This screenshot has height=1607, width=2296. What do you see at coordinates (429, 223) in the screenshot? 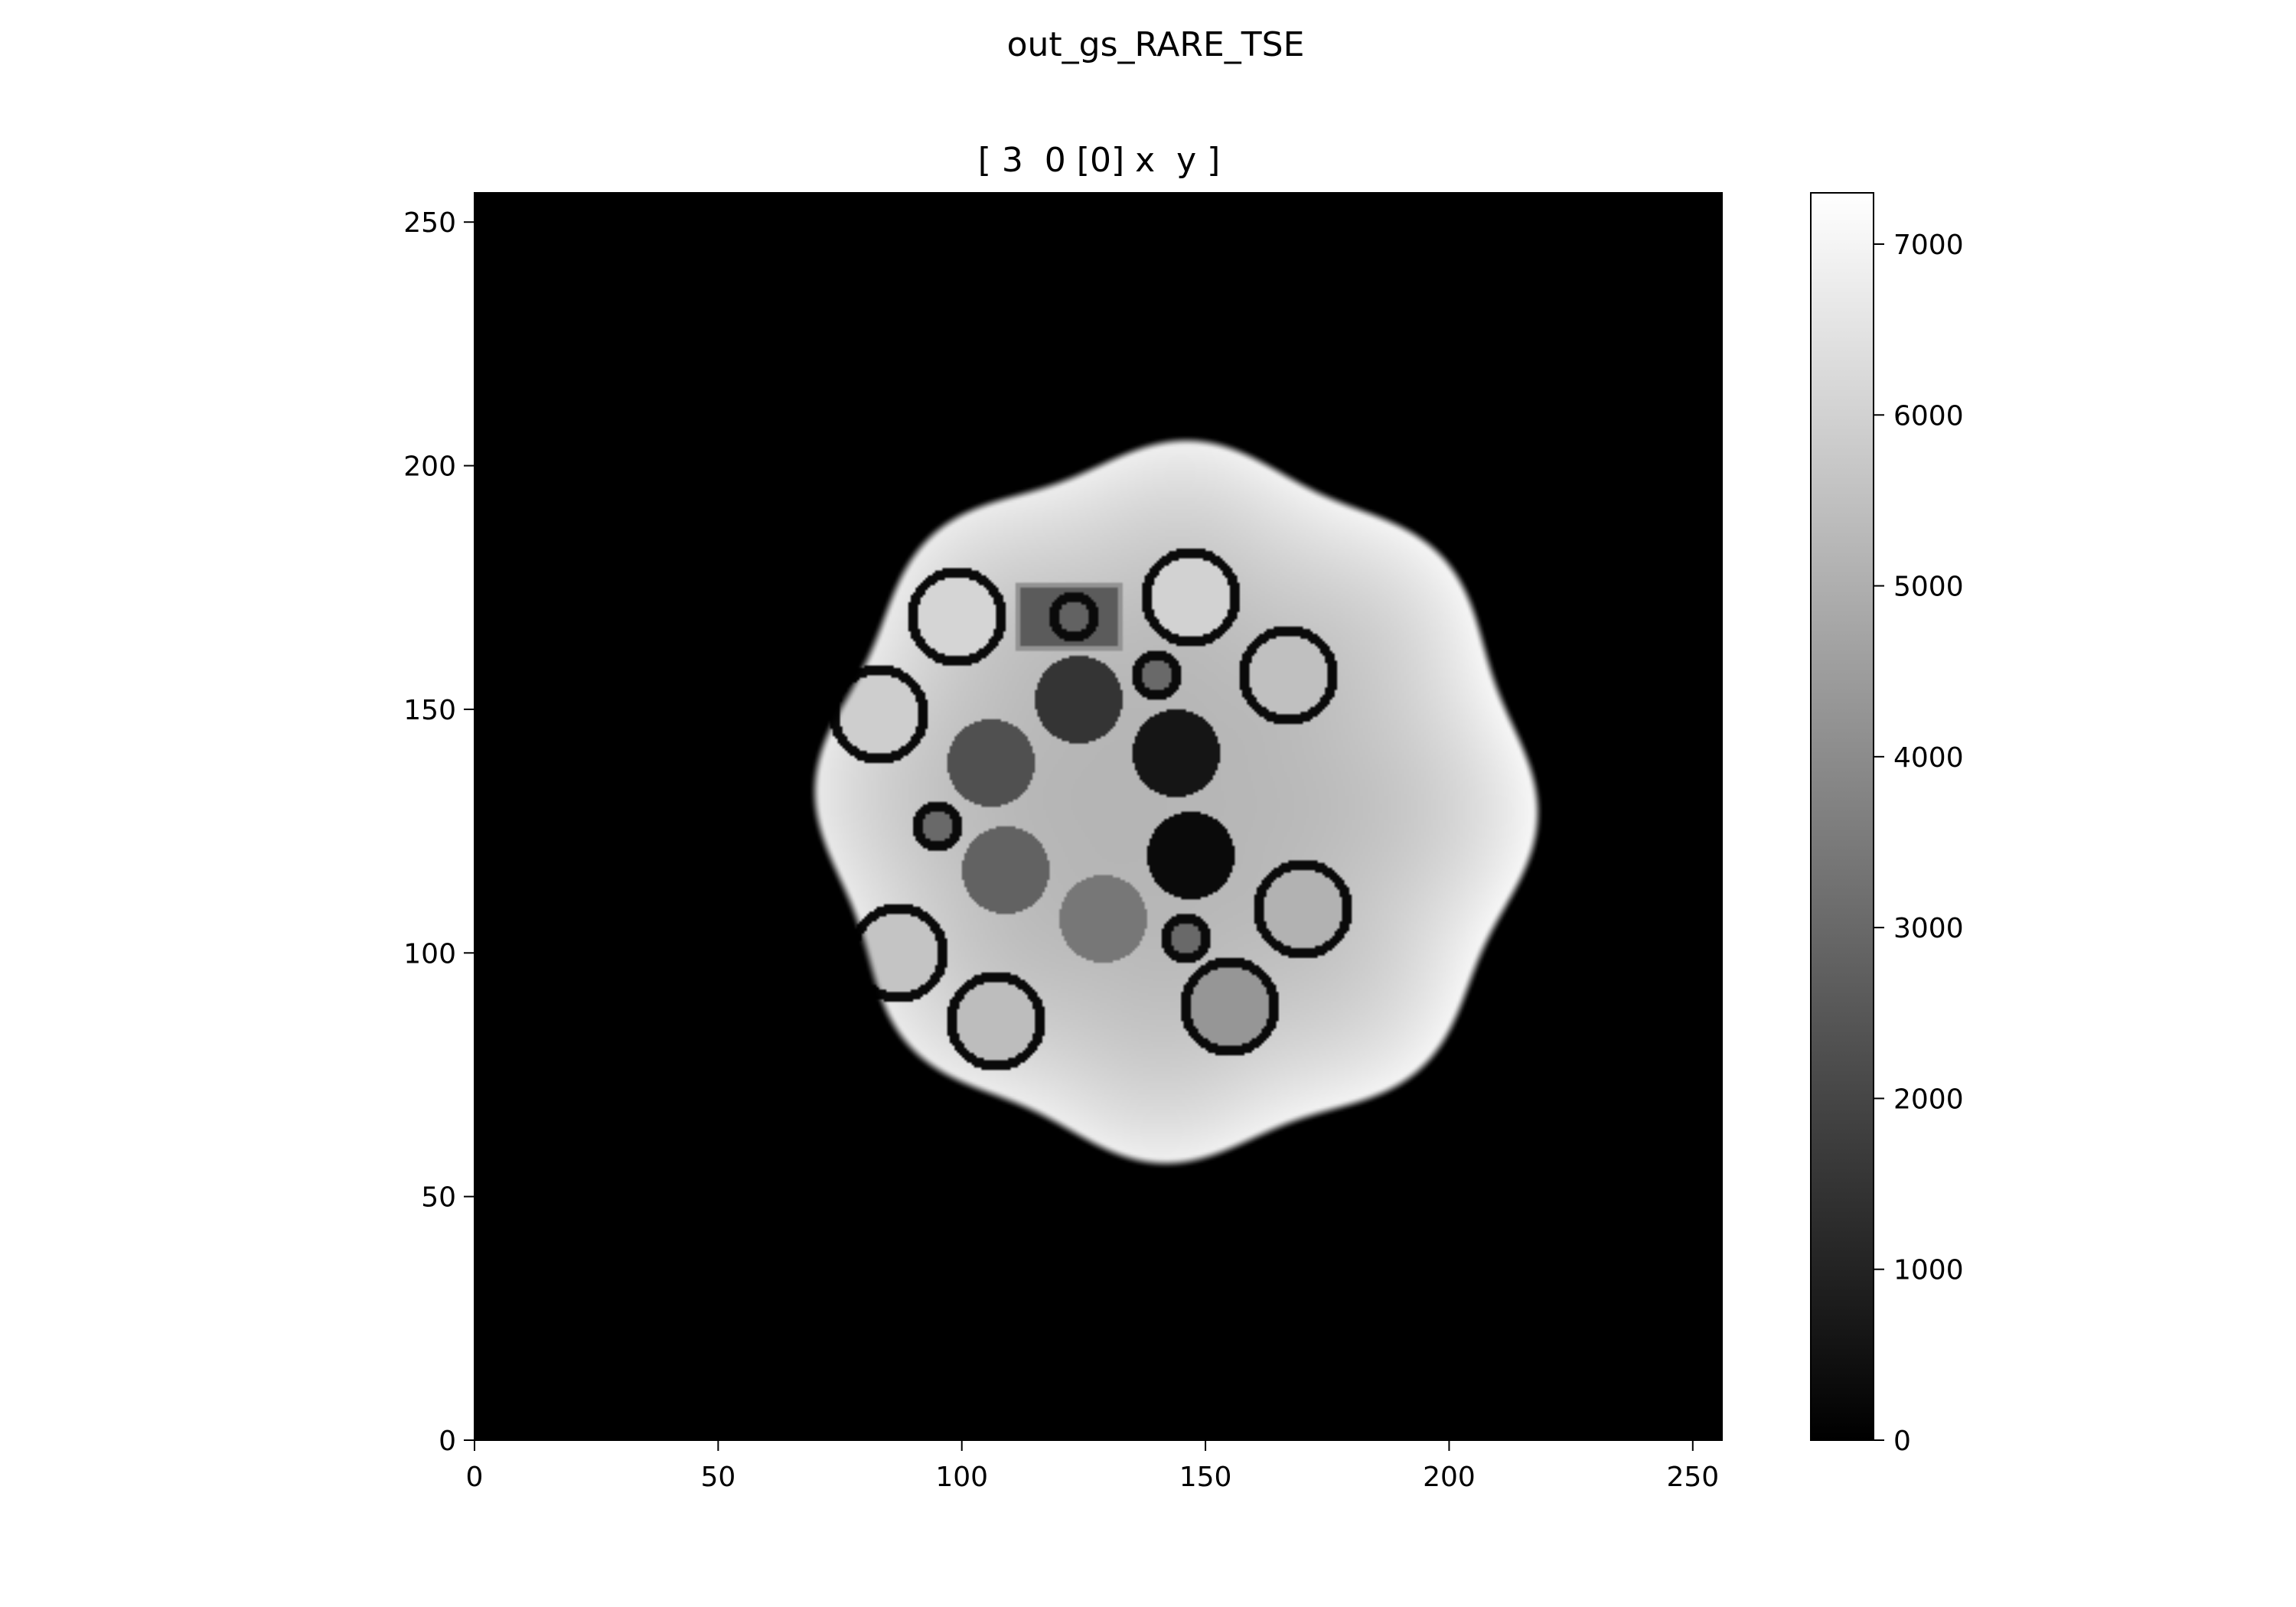
I see `y-tick-label: 250` at bounding box center [429, 223].